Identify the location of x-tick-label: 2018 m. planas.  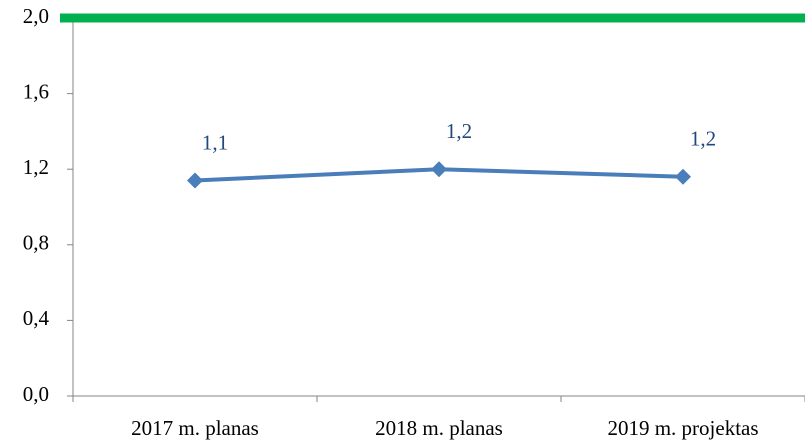
(439, 428).